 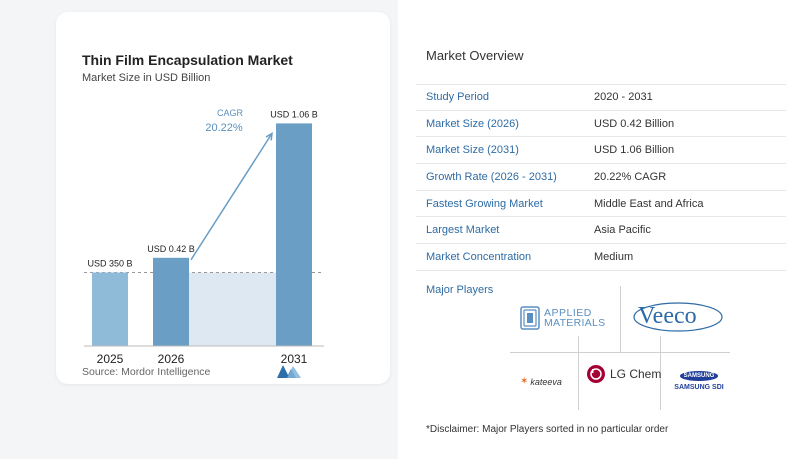 What do you see at coordinates (294, 235) in the screenshot?
I see `bar-2031` at bounding box center [294, 235].